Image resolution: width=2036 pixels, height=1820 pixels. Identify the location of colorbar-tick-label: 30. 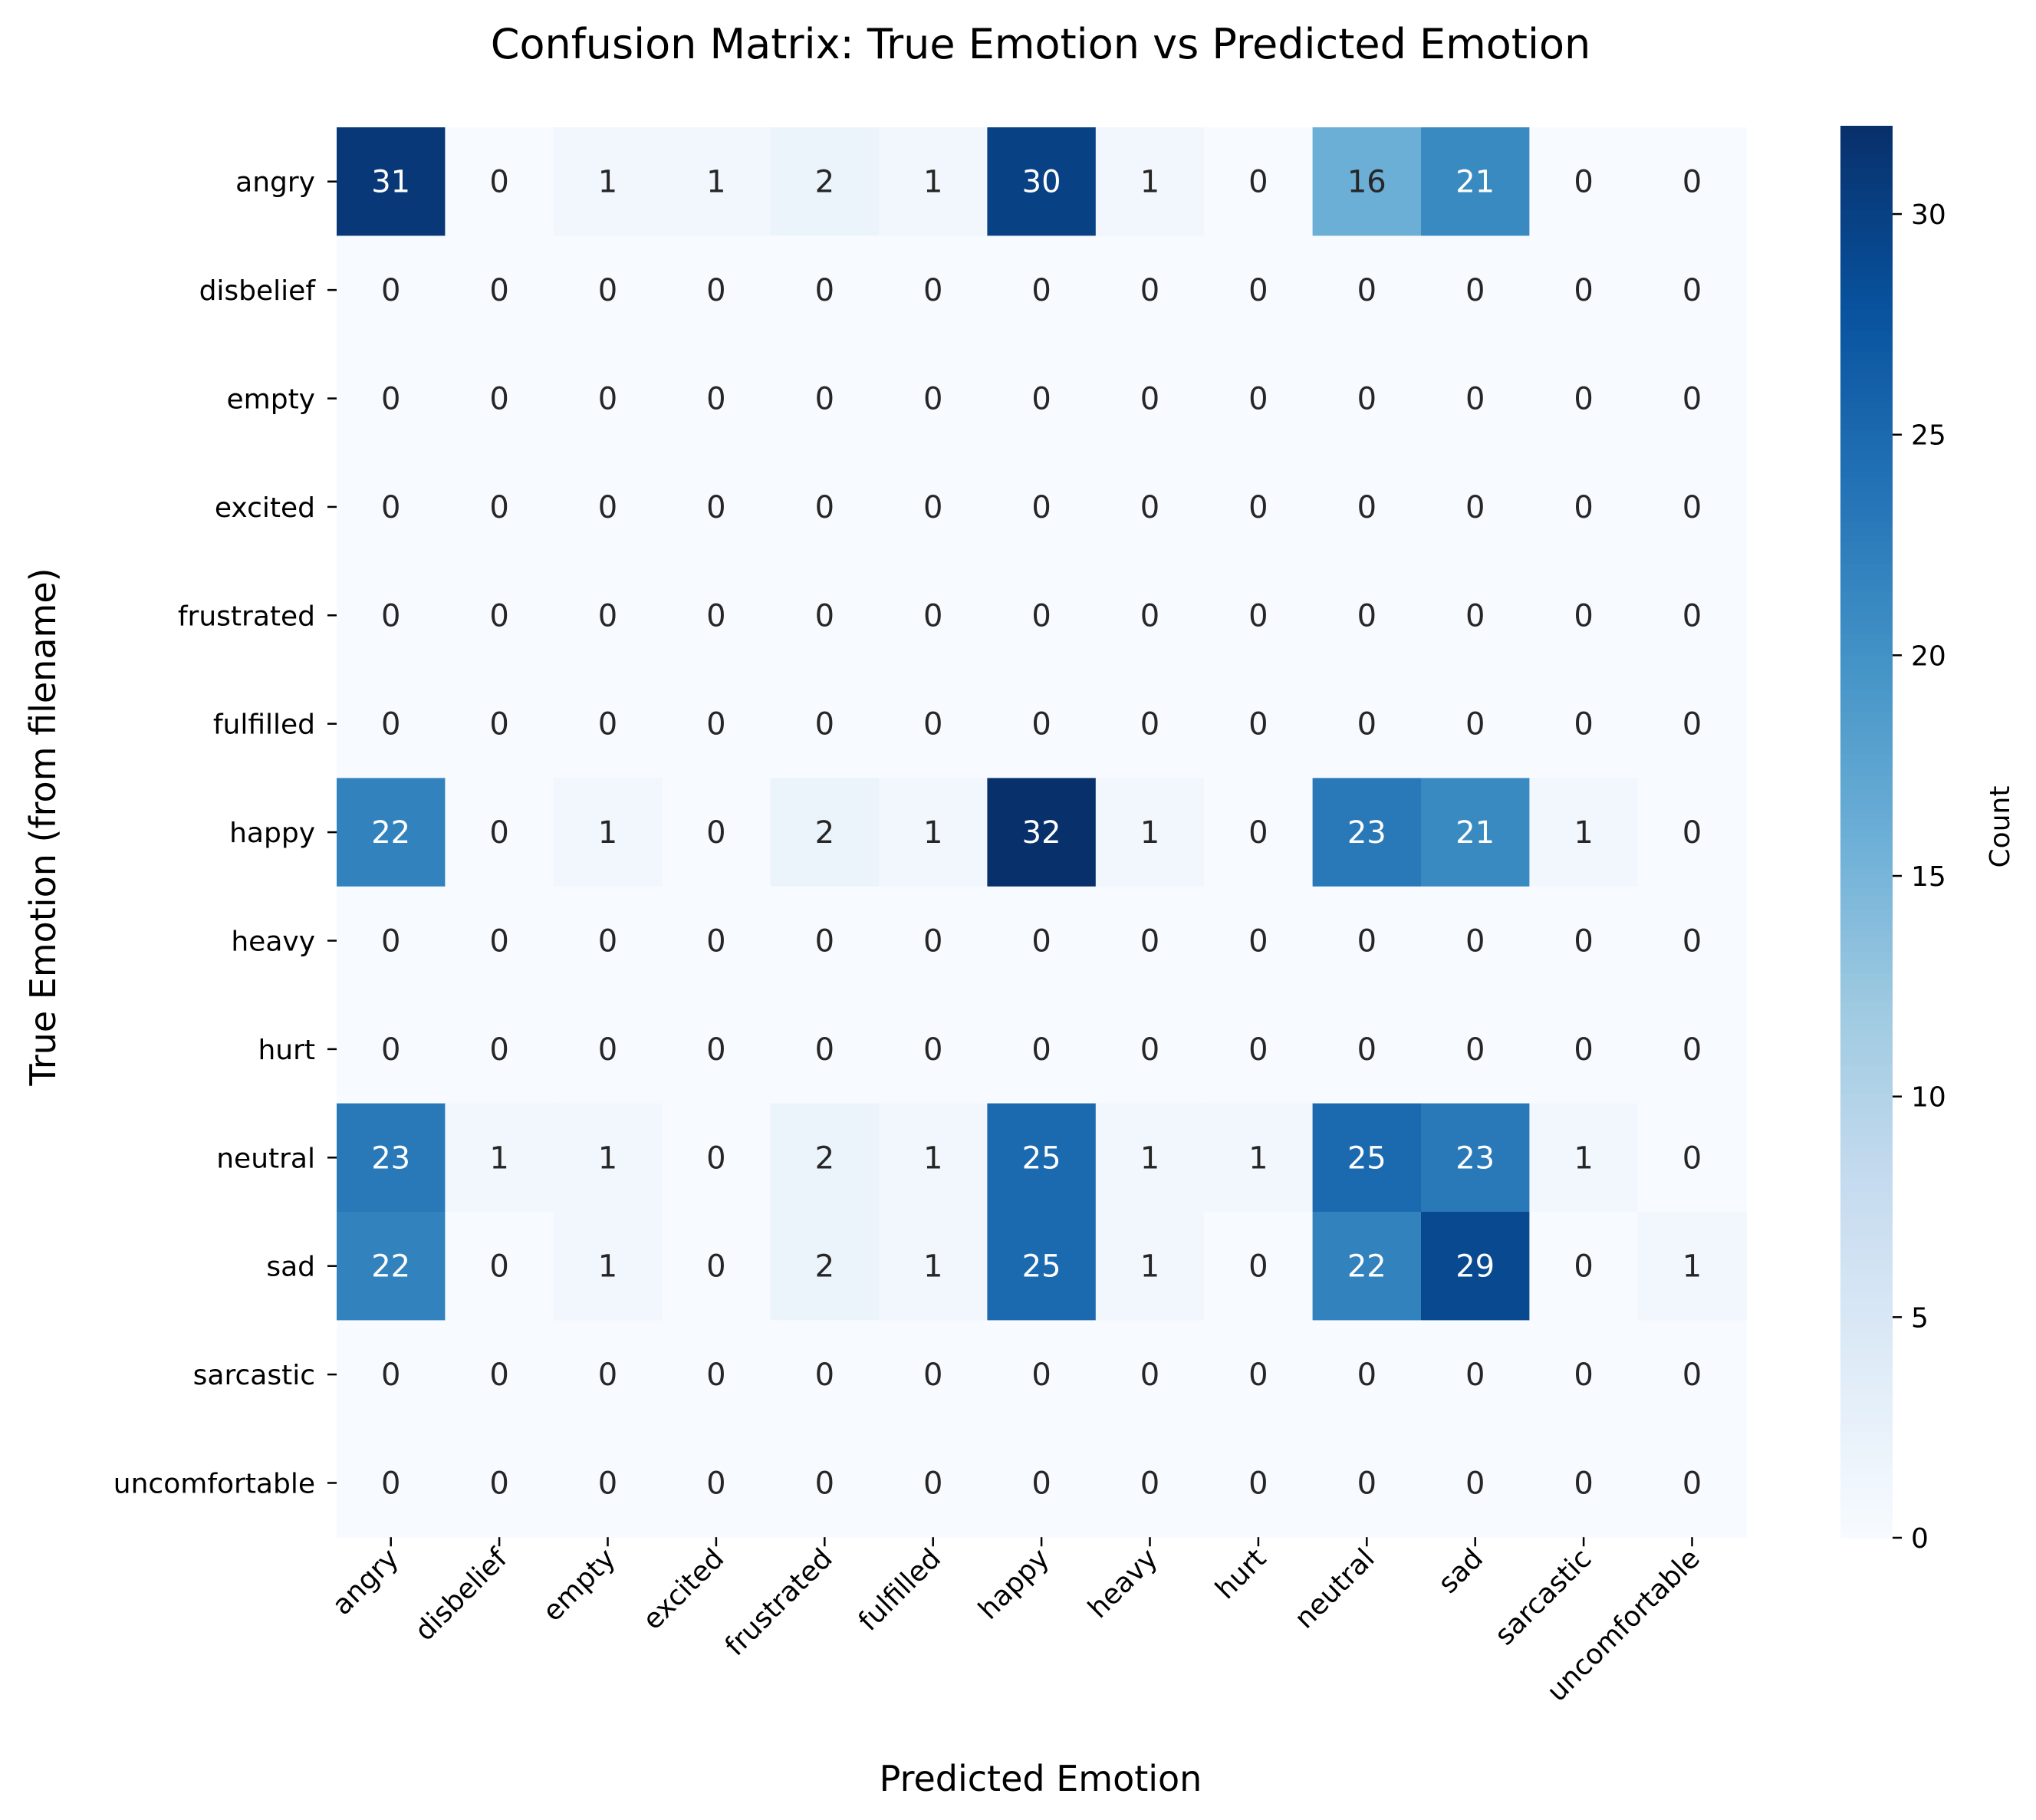
(1928, 215).